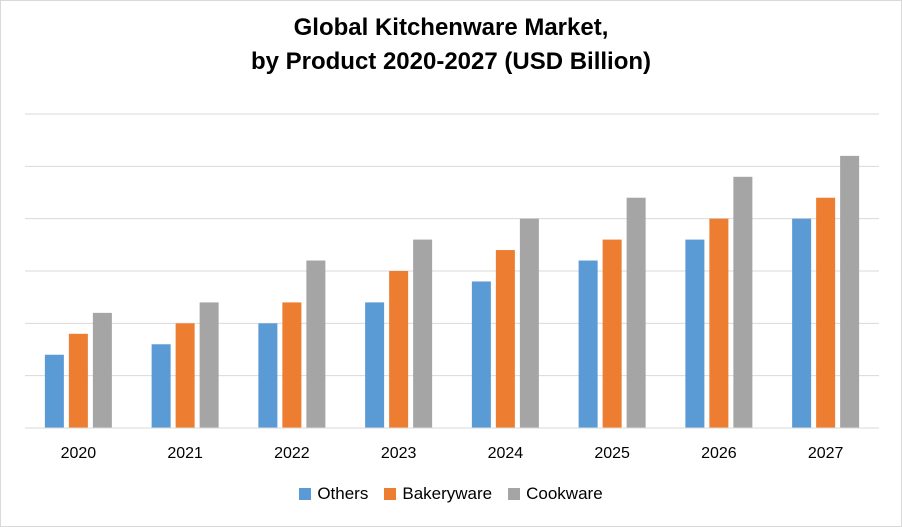  I want to click on bar-bakeryware-2024, so click(505, 339).